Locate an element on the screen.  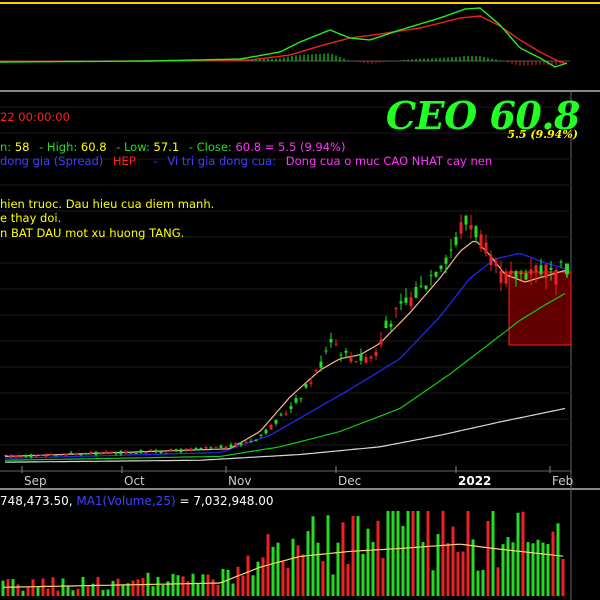
x-tick-label: Dec is located at coordinates (349, 481).